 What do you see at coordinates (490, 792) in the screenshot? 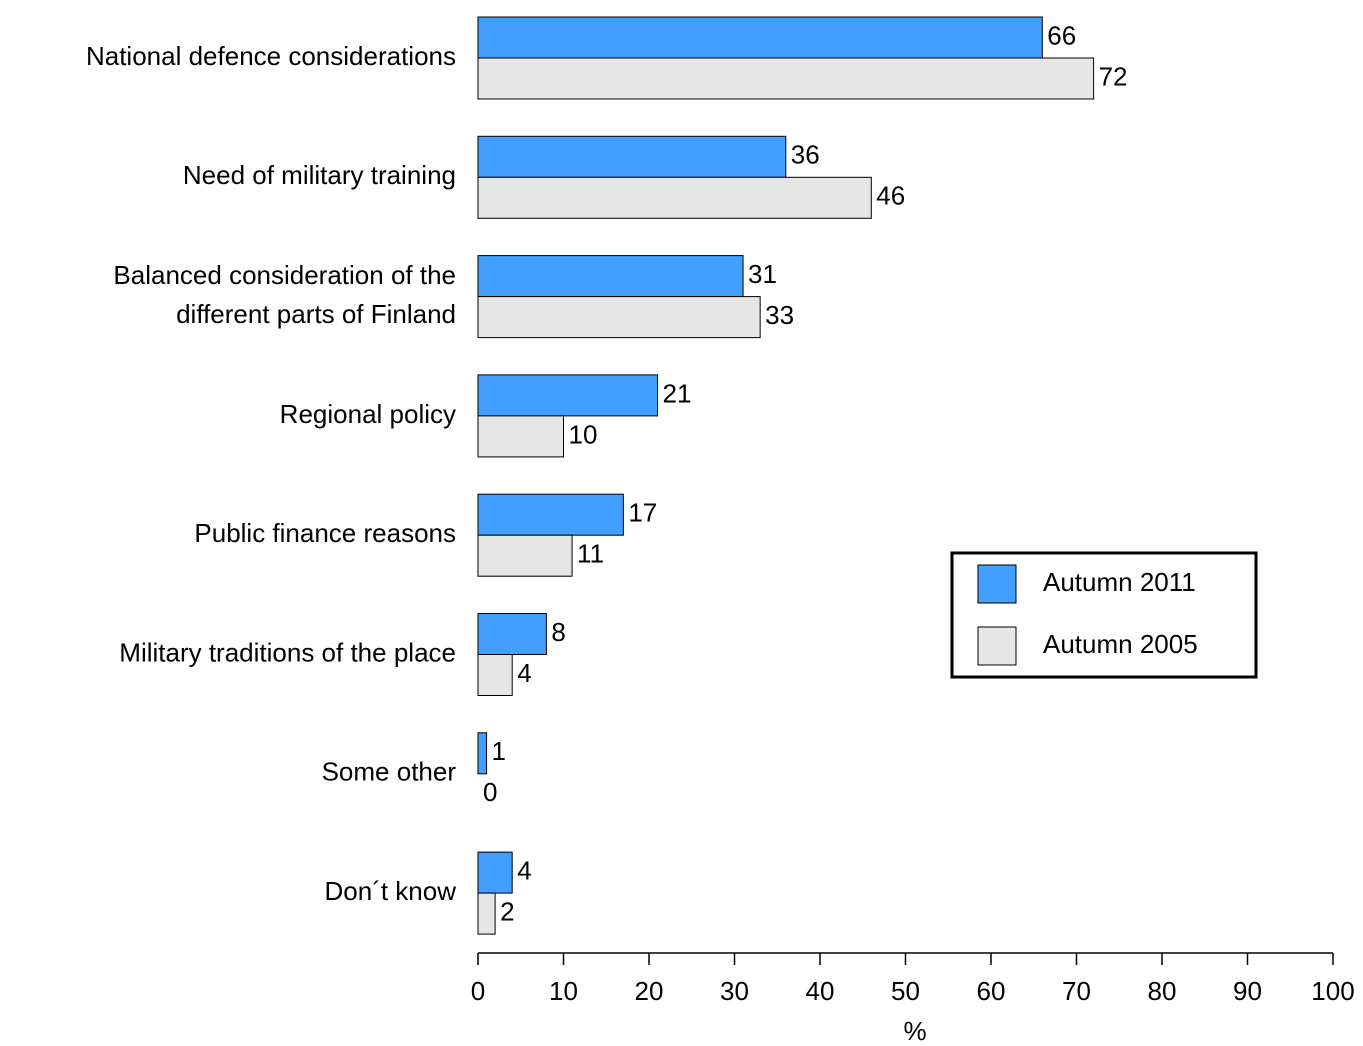
I see `value-label: 0` at bounding box center [490, 792].